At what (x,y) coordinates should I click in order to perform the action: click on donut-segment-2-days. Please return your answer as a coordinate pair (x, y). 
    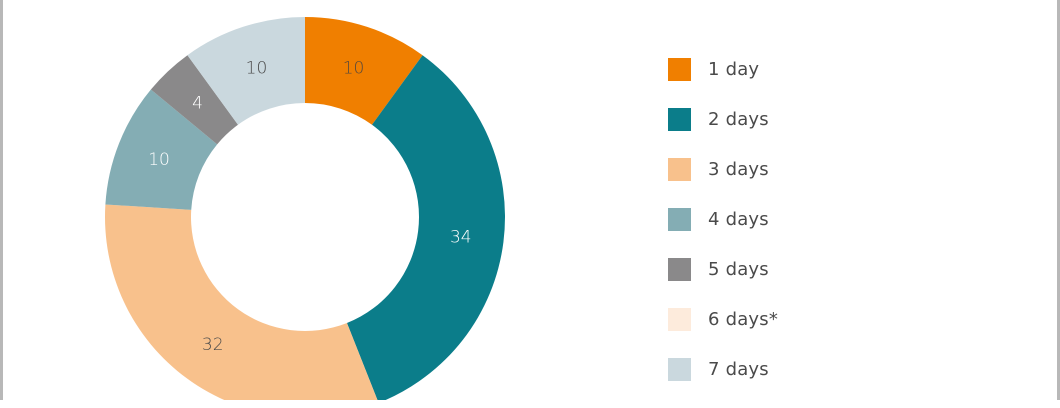
    Looking at the image, I should click on (425, 227).